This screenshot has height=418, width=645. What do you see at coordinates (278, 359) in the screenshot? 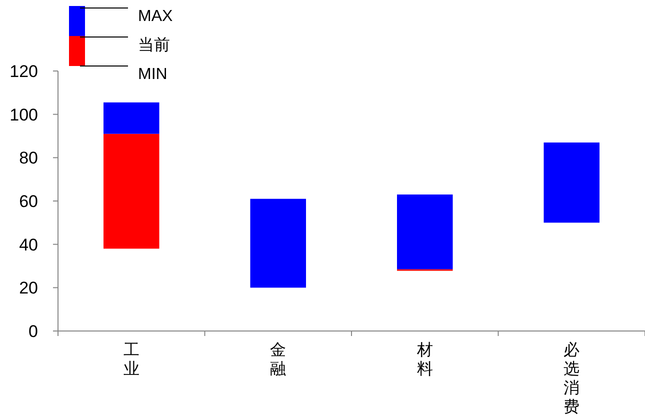
I see `x-tick-label: 金融` at bounding box center [278, 359].